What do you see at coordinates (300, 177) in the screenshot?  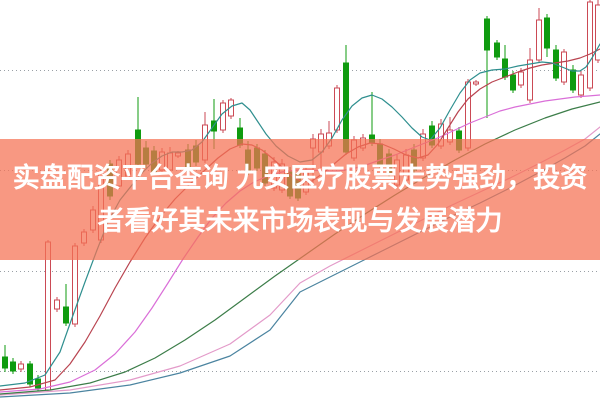 I see `caption-line-1: 实盘配资平台查询 九安医疗股票走势强劲，投资` at bounding box center [300, 177].